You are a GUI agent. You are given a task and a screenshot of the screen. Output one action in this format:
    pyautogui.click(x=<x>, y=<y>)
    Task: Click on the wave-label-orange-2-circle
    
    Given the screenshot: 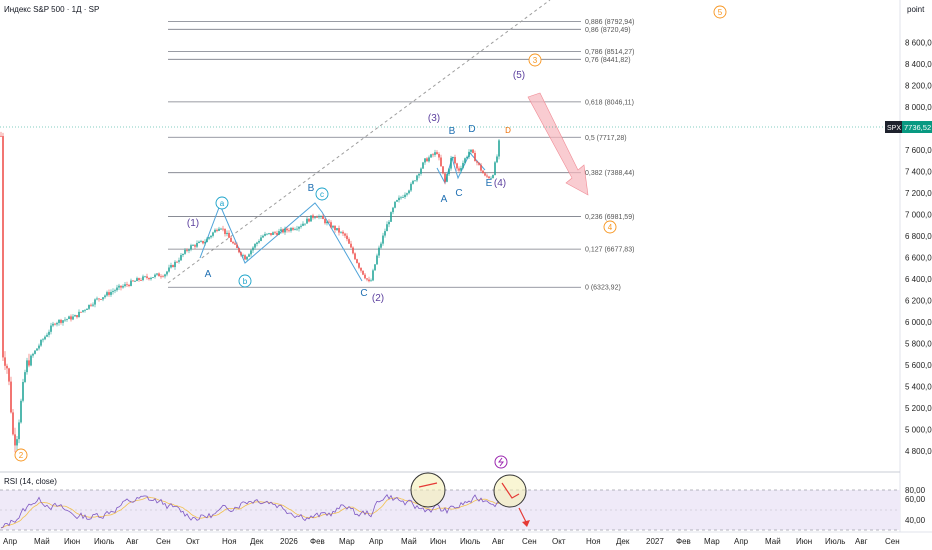 What is the action you would take?
    pyautogui.click(x=21, y=455)
    